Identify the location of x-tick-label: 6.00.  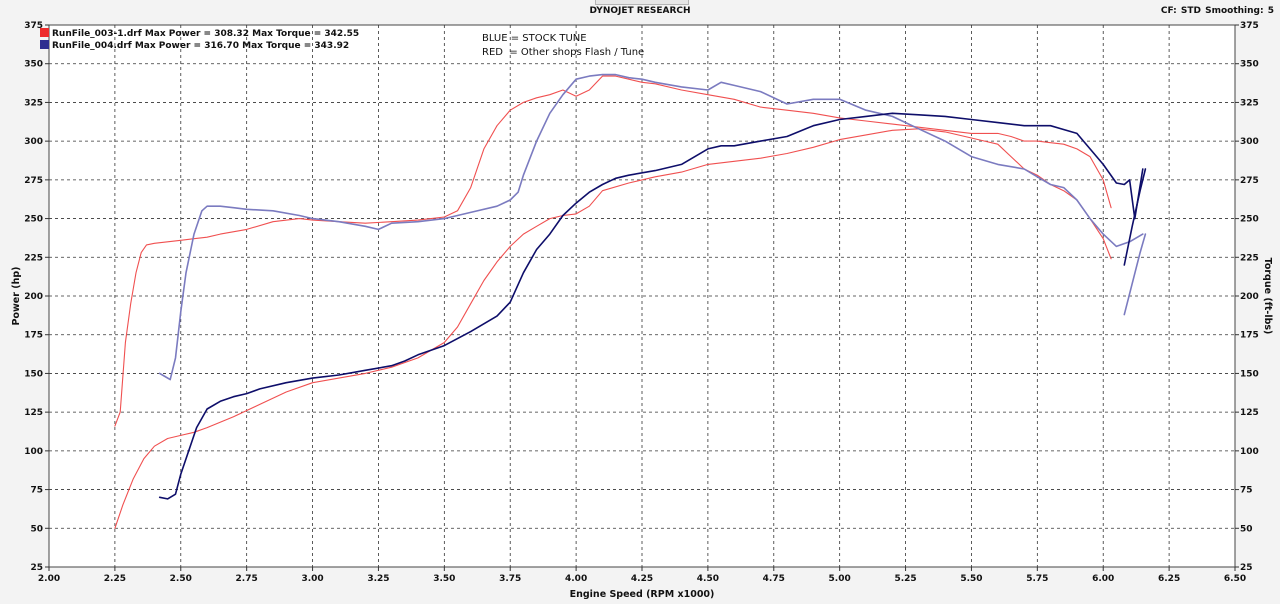
(1103, 579).